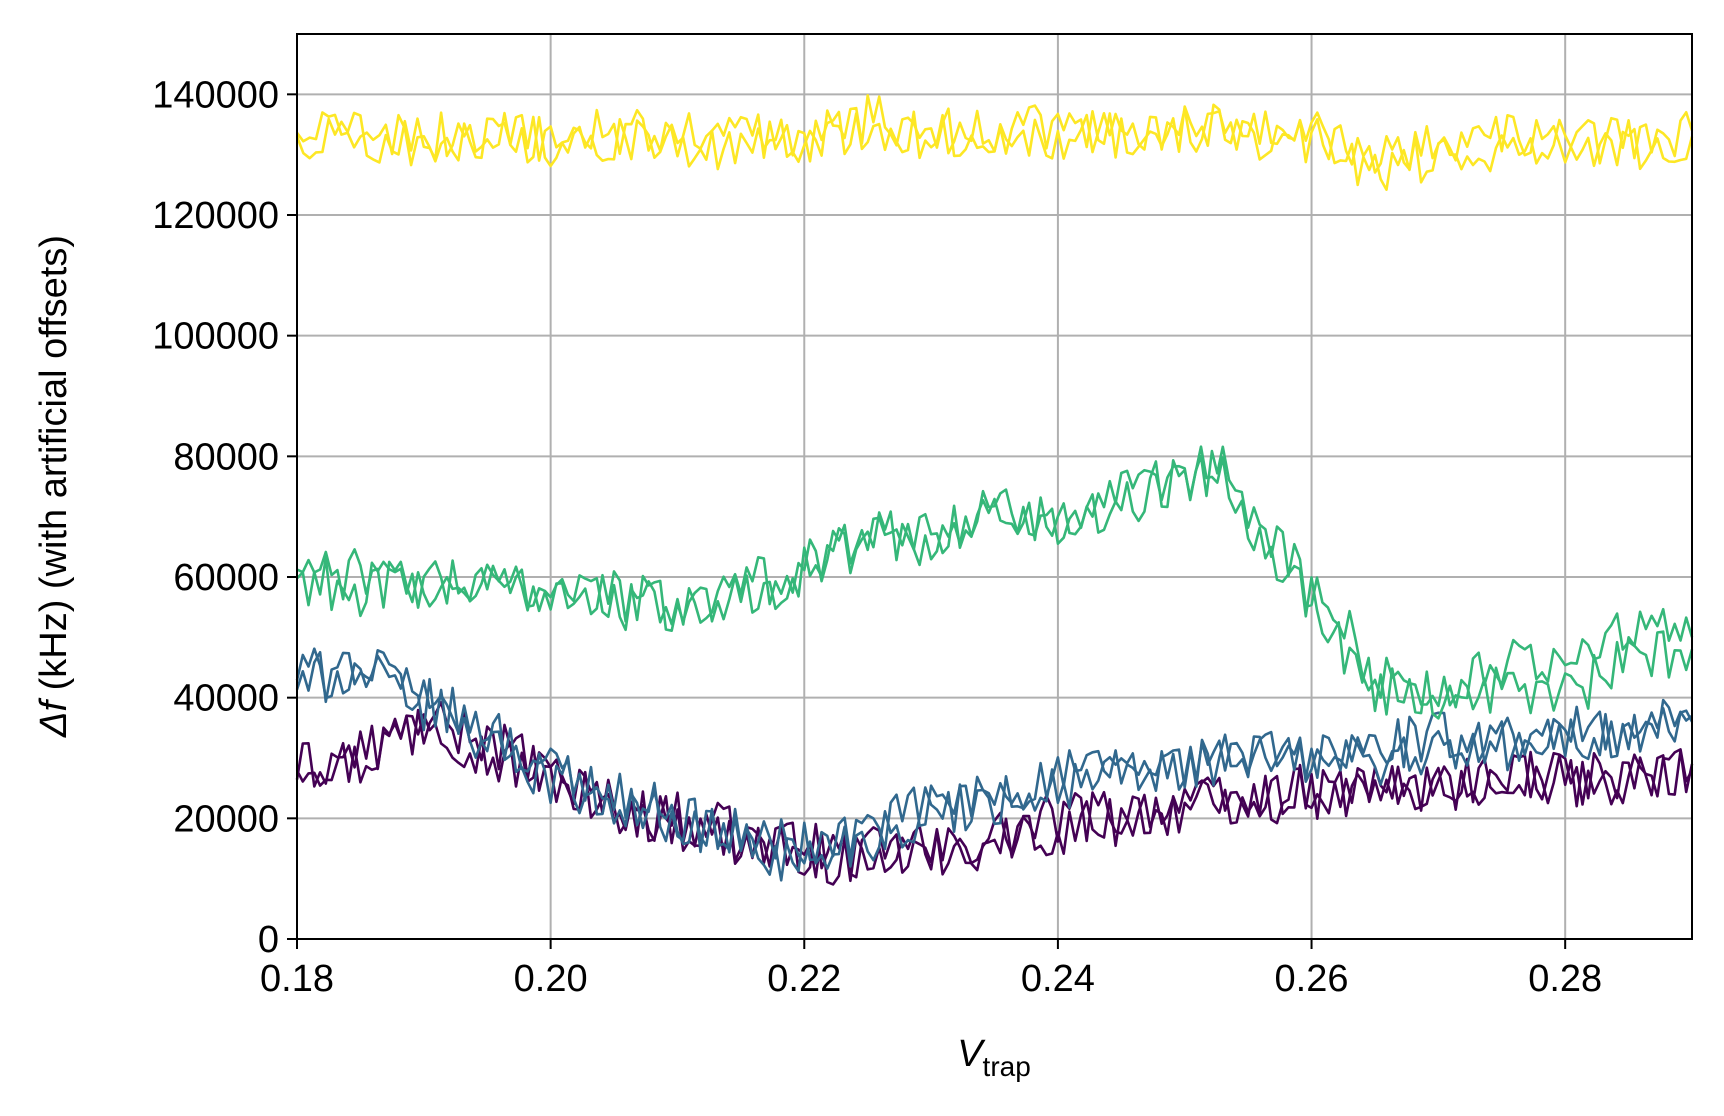 The image size is (1724, 1116). Describe the element at coordinates (215, 337) in the screenshot. I see `y-tick-label: 100000` at that location.